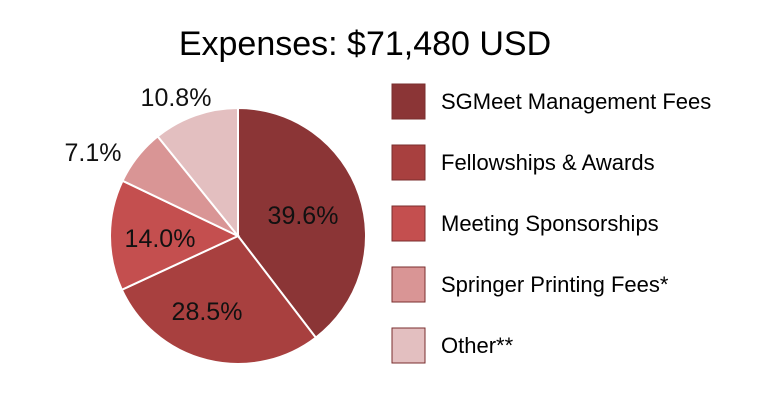 The width and height of the screenshot is (768, 410). What do you see at coordinates (477, 345) in the screenshot?
I see `legend-label-5: Other**` at bounding box center [477, 345].